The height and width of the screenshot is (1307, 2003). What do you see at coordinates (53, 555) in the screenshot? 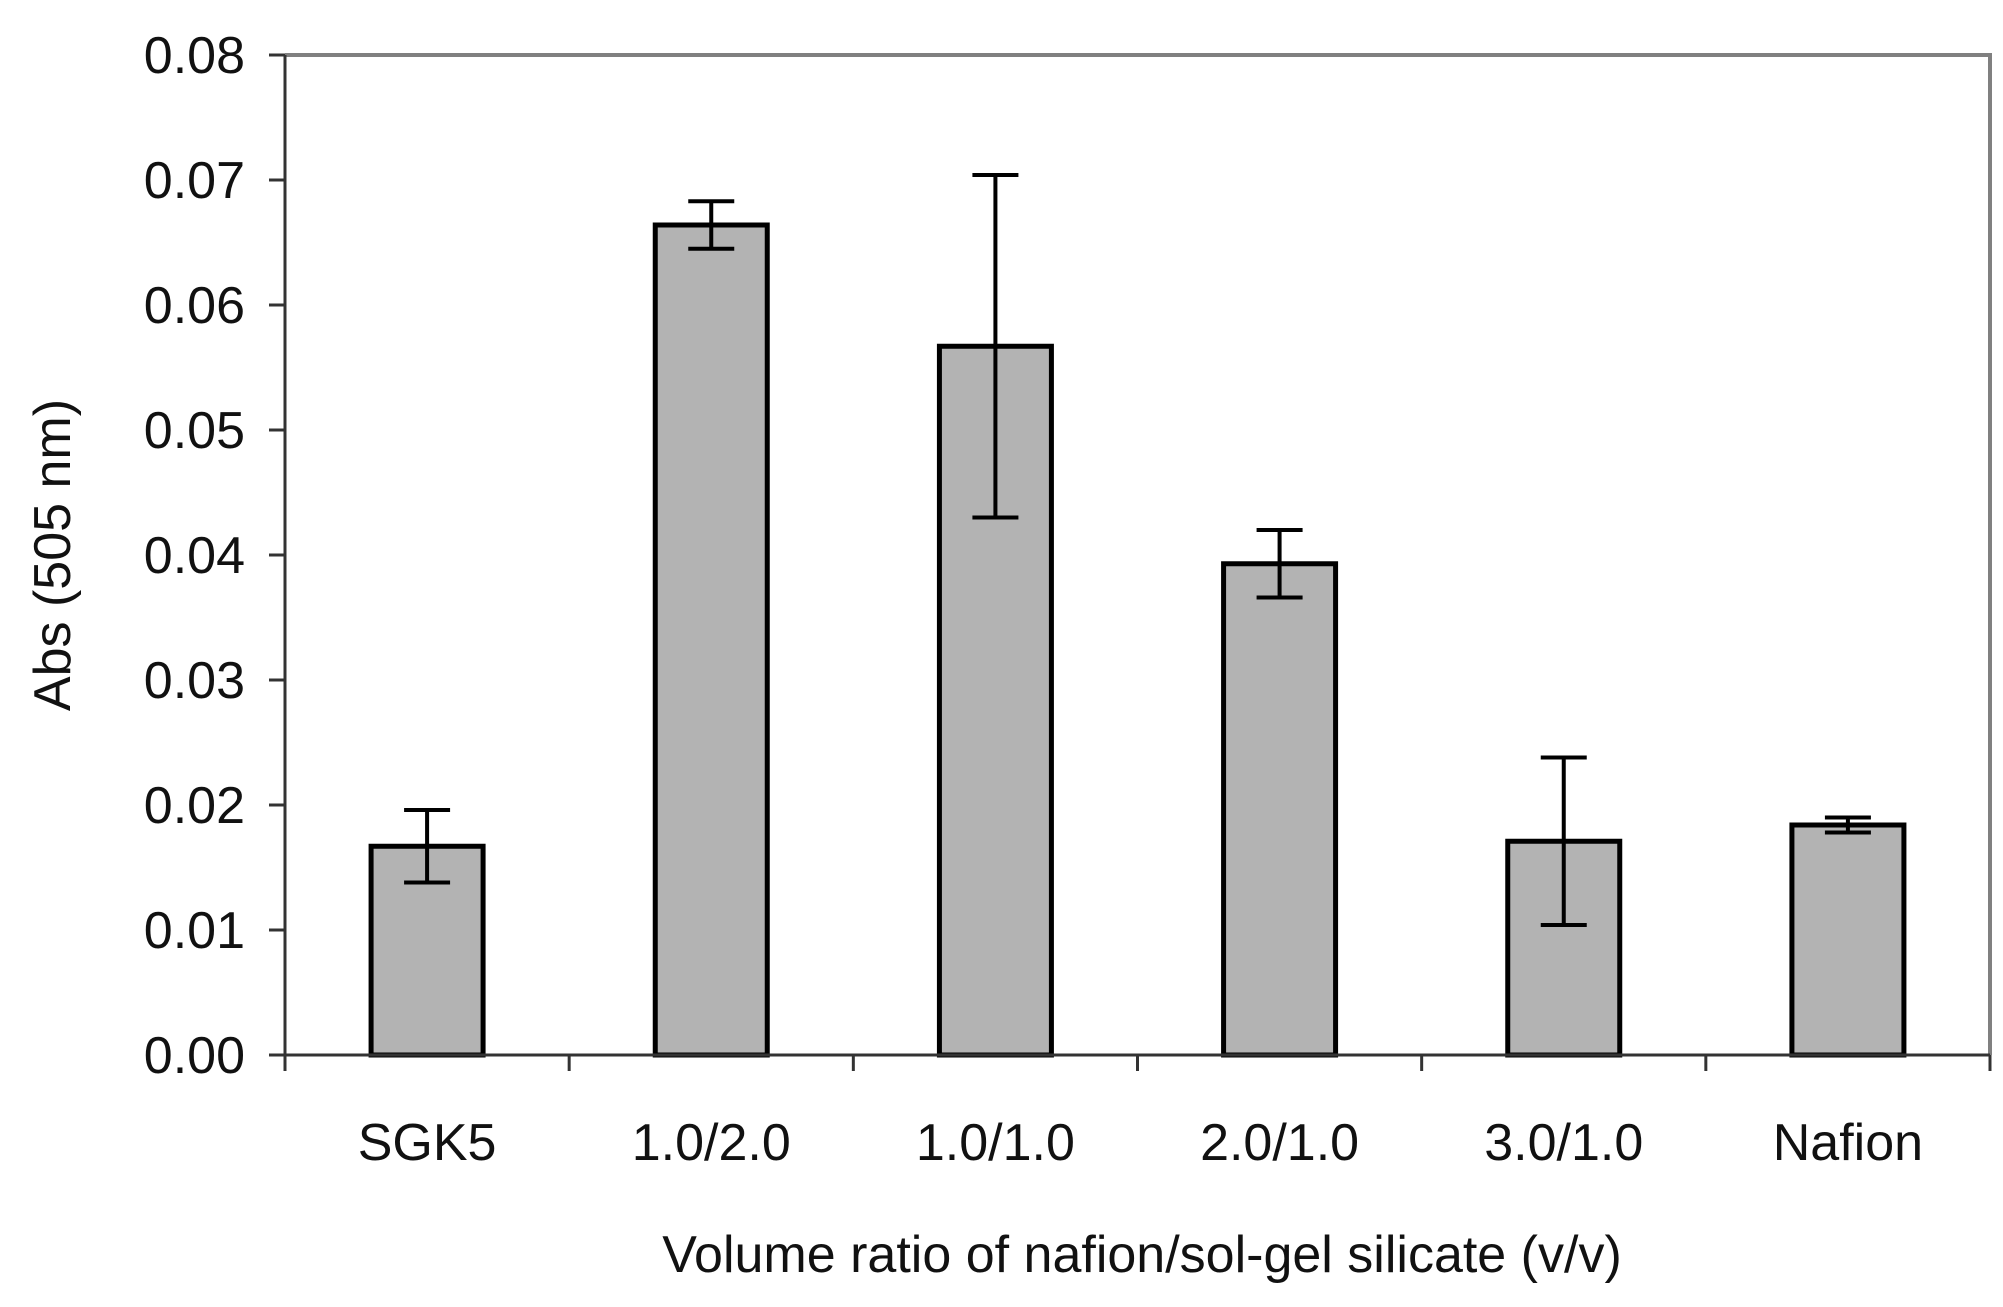
I see `y-axis-title: Abs (505 nm)` at bounding box center [53, 555].